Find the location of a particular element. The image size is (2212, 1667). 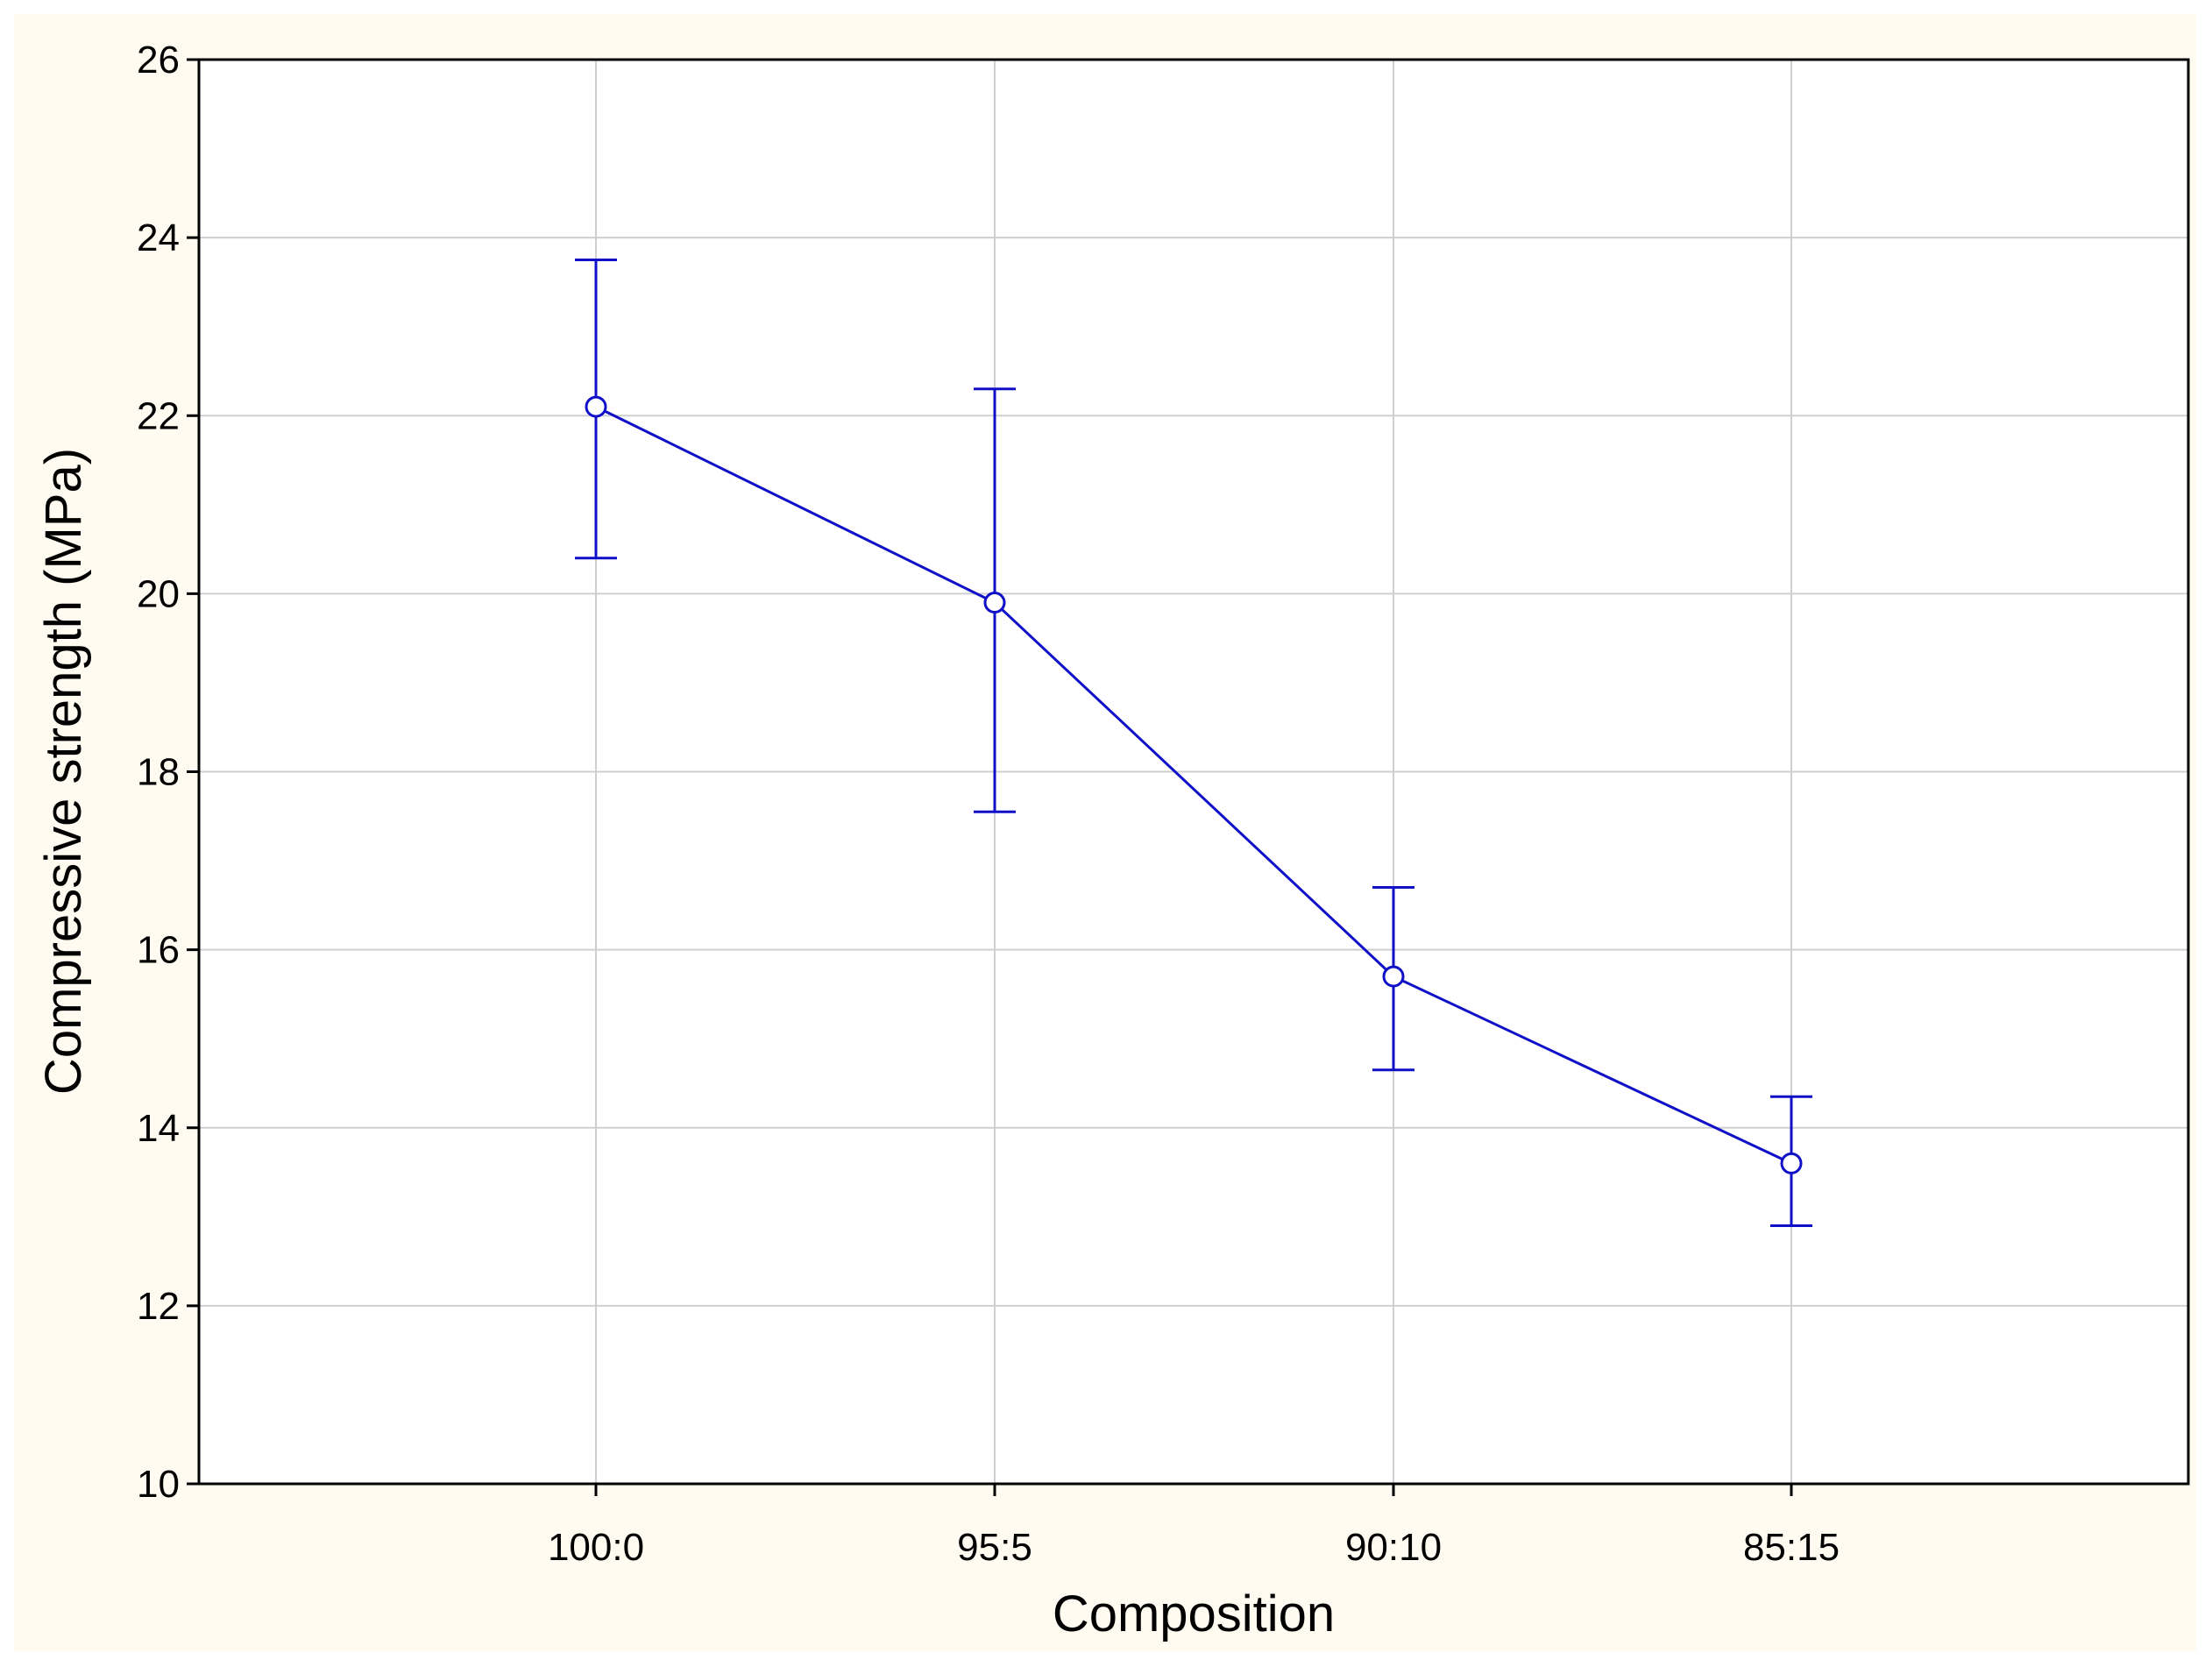

x-axis: 100:0 95:5 90:10 85:15 is located at coordinates (1194, 1526).